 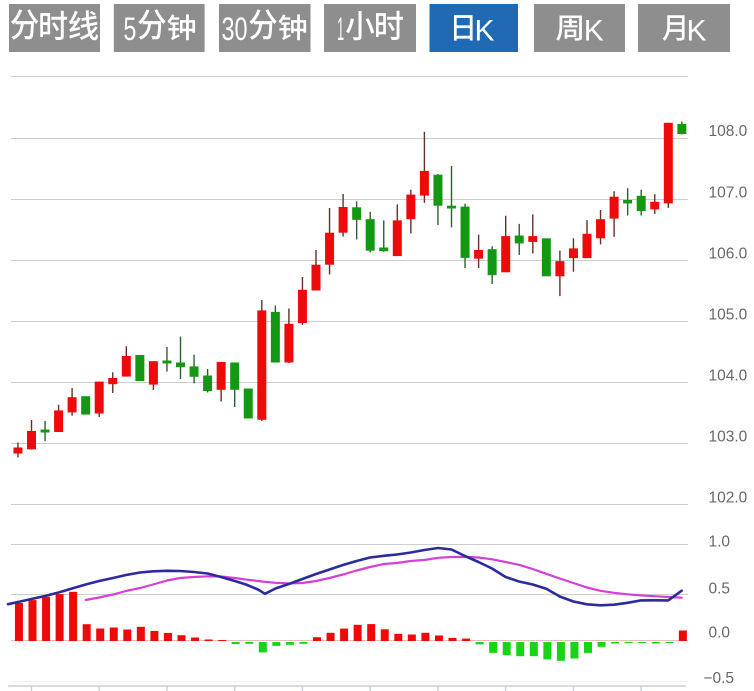 I want to click on svg-text: 108.0, so click(x=728, y=131).